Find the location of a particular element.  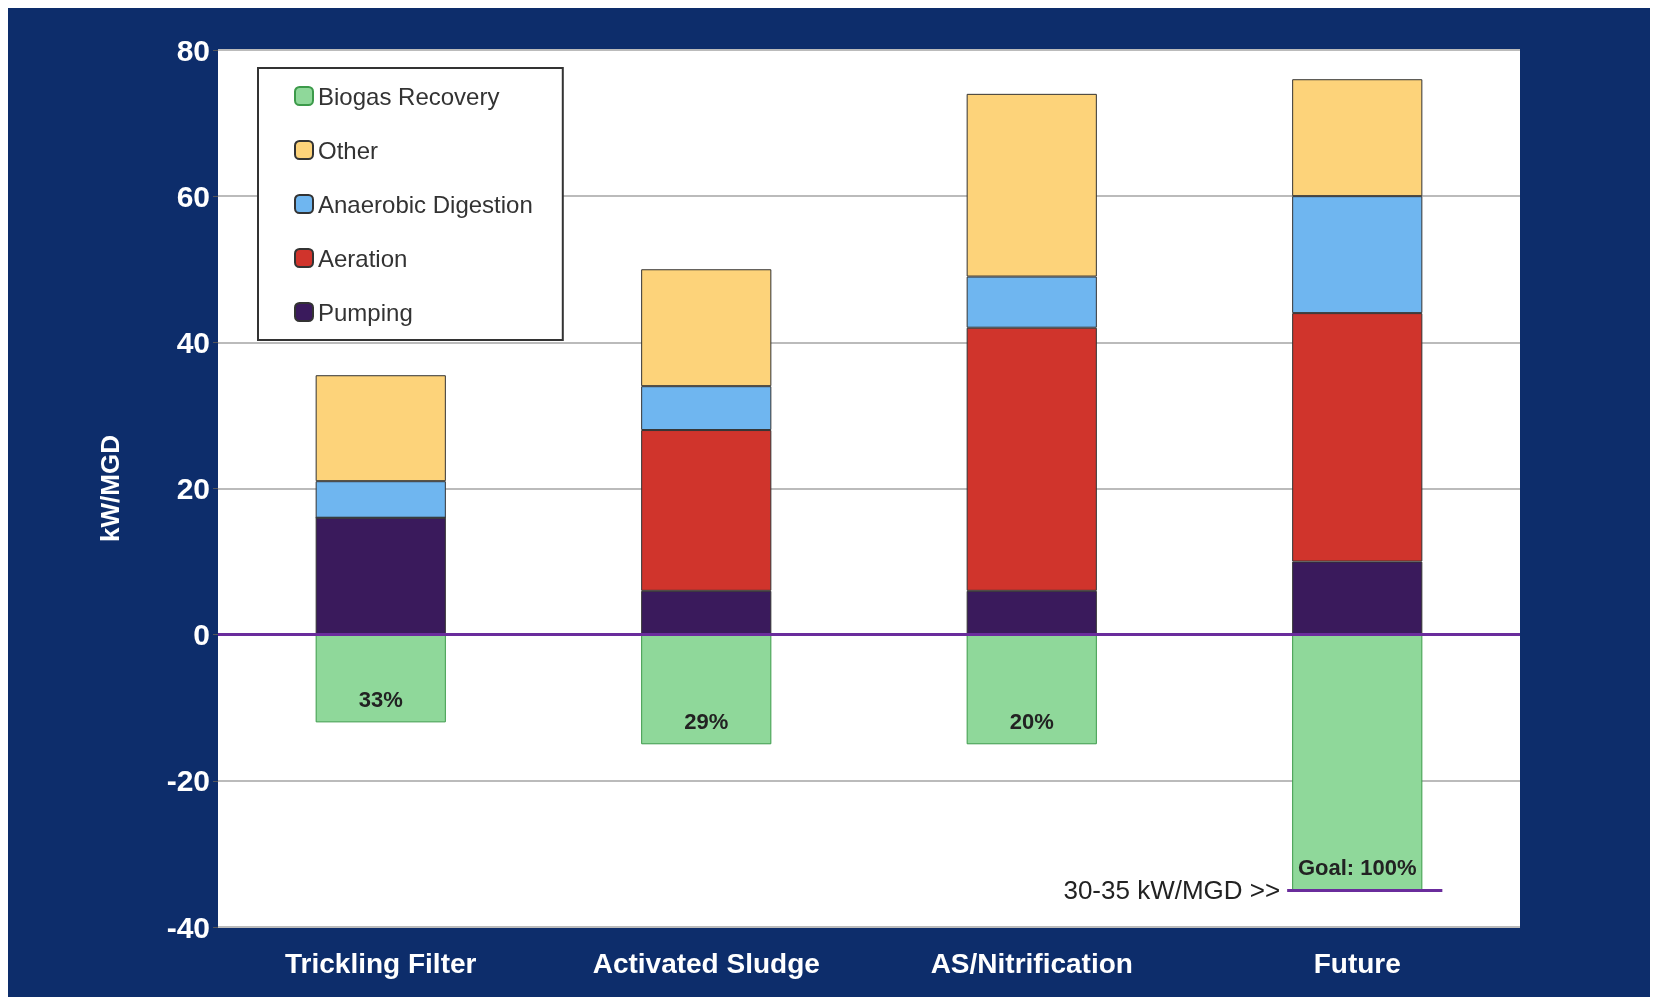

y-tick-label: 40 is located at coordinates (193, 342).